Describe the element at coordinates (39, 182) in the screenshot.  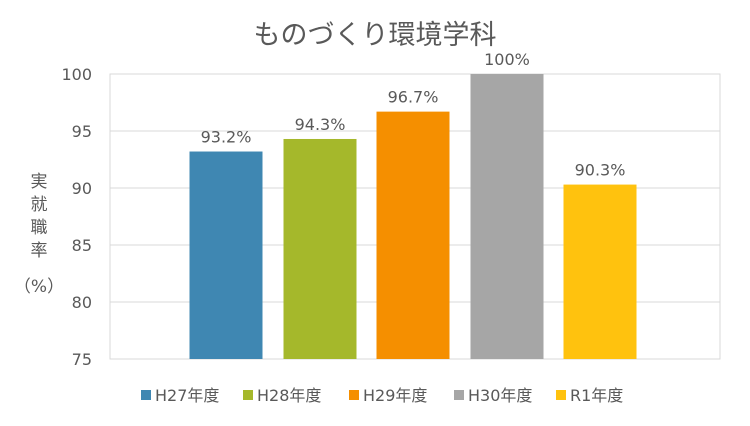
I see `y-axis-label-char: 実` at that location.